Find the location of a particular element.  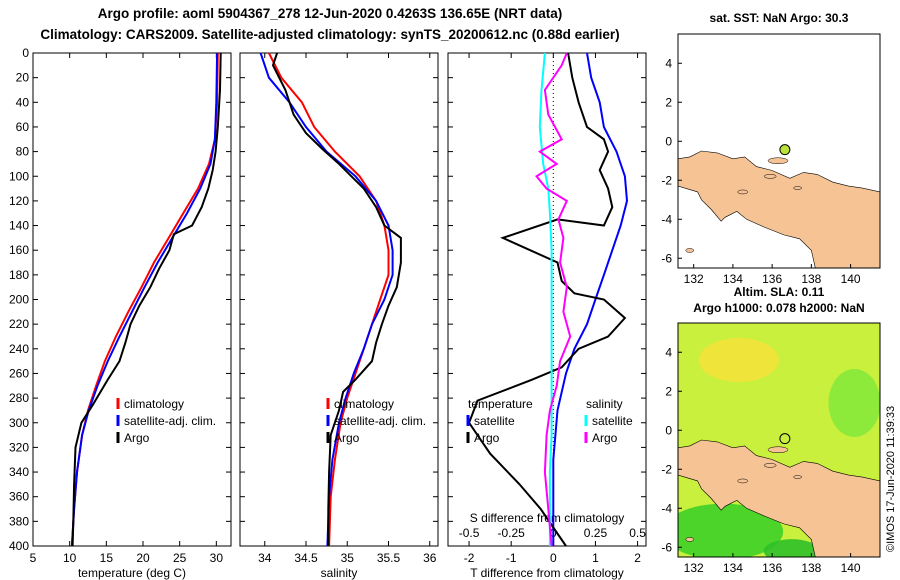

depth-tick-label: 360 is located at coordinates (19, 497).